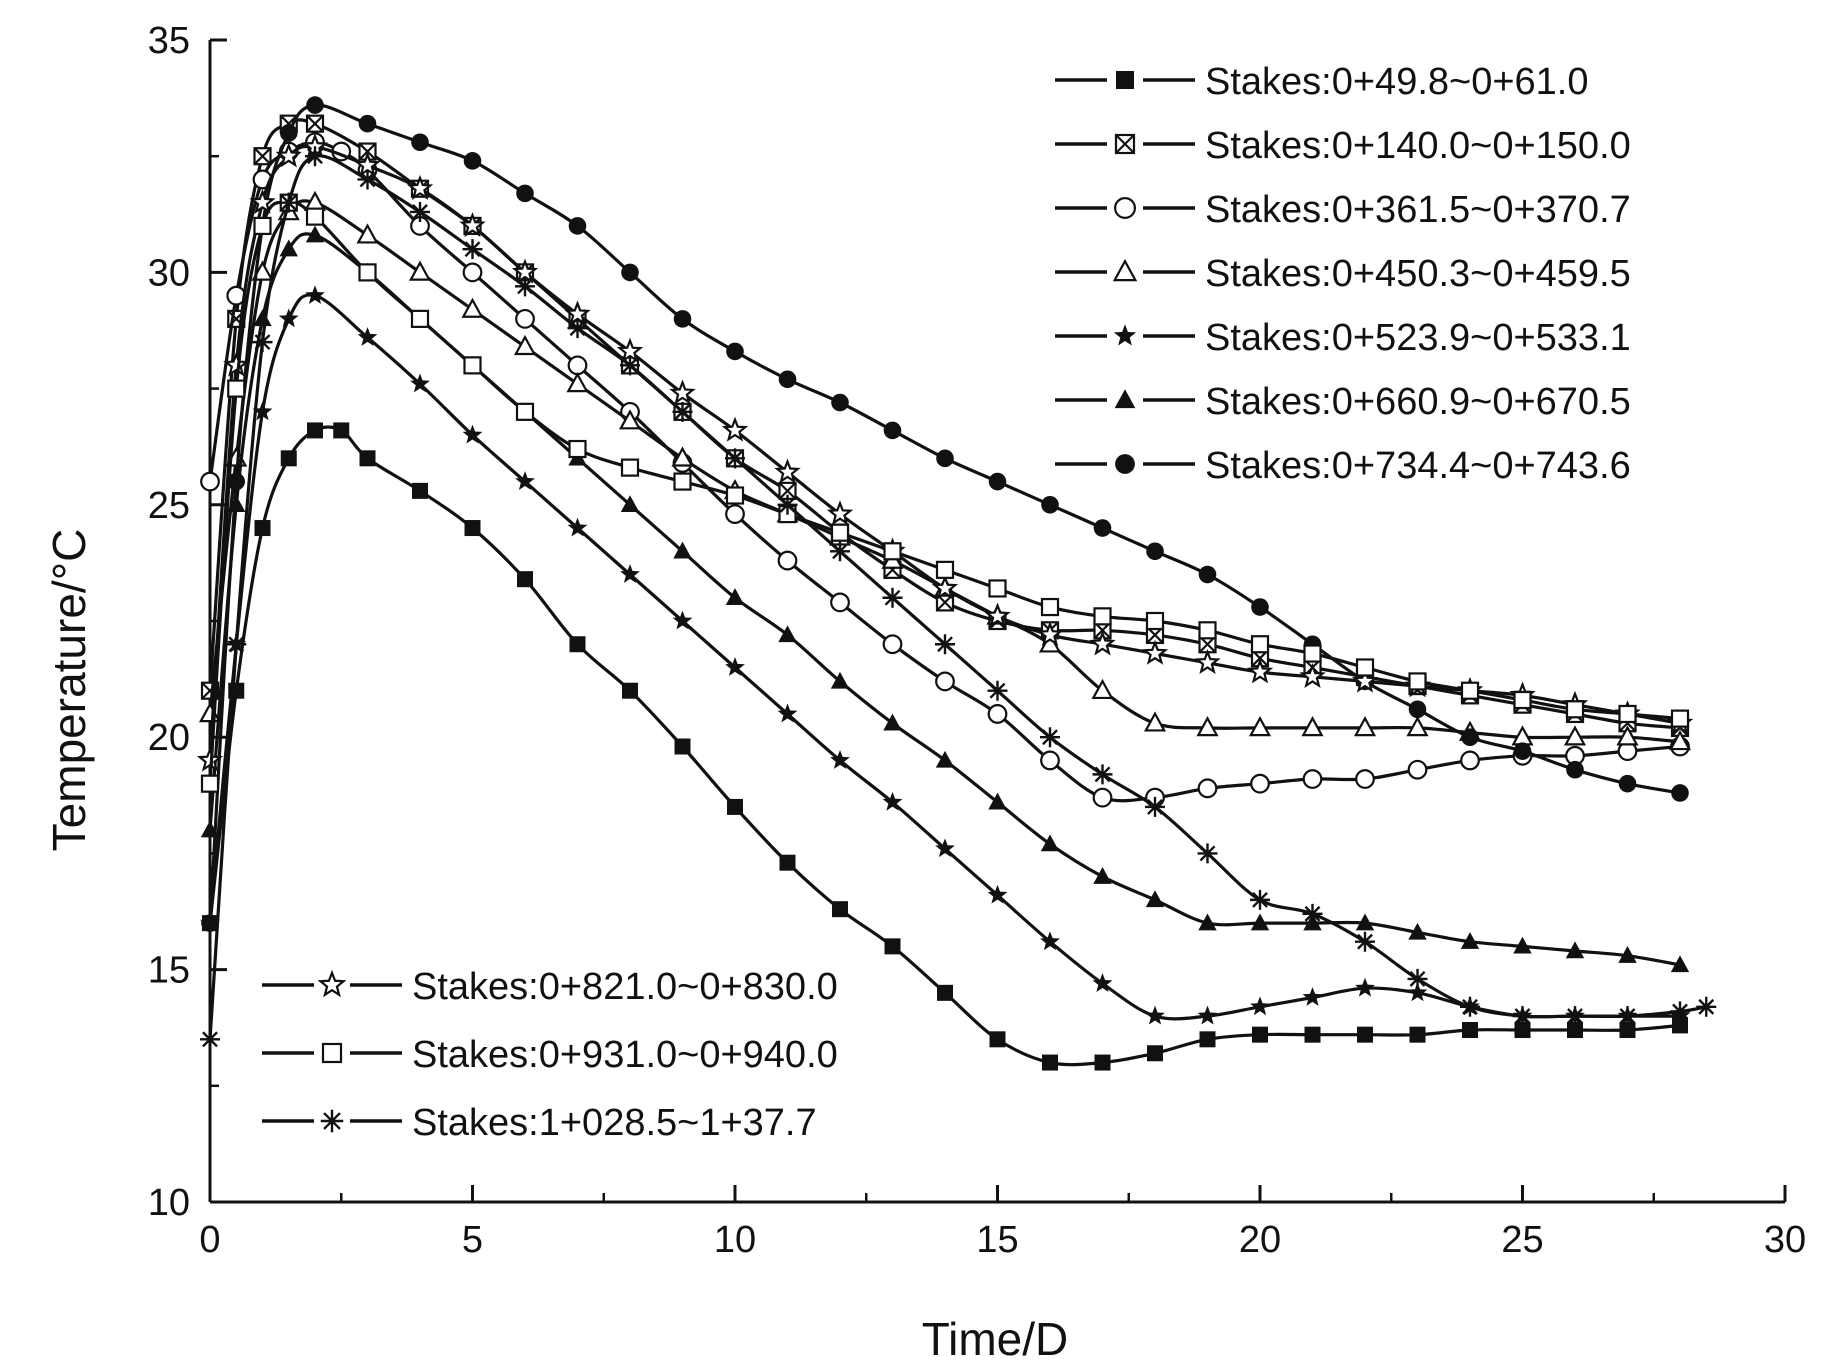 The image size is (1845, 1370). I want to click on y-tick-label: 15, so click(169, 971).